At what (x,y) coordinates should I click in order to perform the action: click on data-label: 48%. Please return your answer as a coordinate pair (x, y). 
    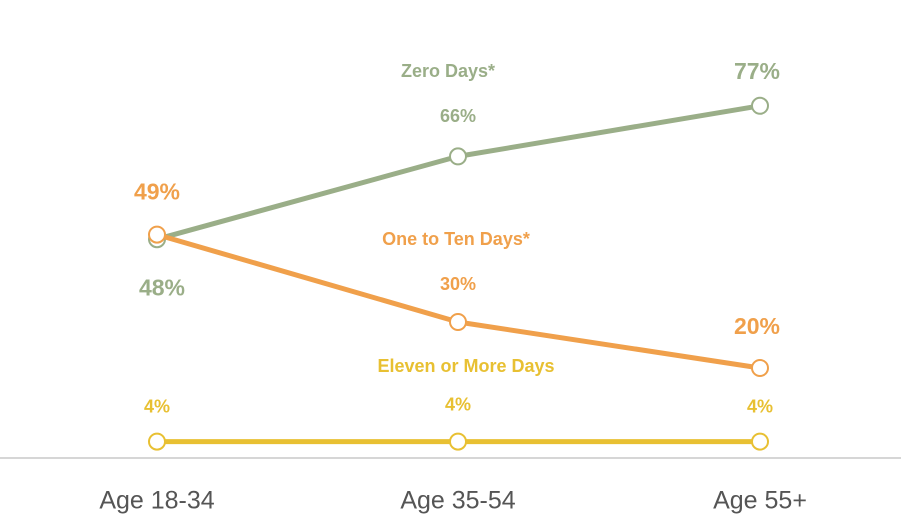
    Looking at the image, I should click on (162, 287).